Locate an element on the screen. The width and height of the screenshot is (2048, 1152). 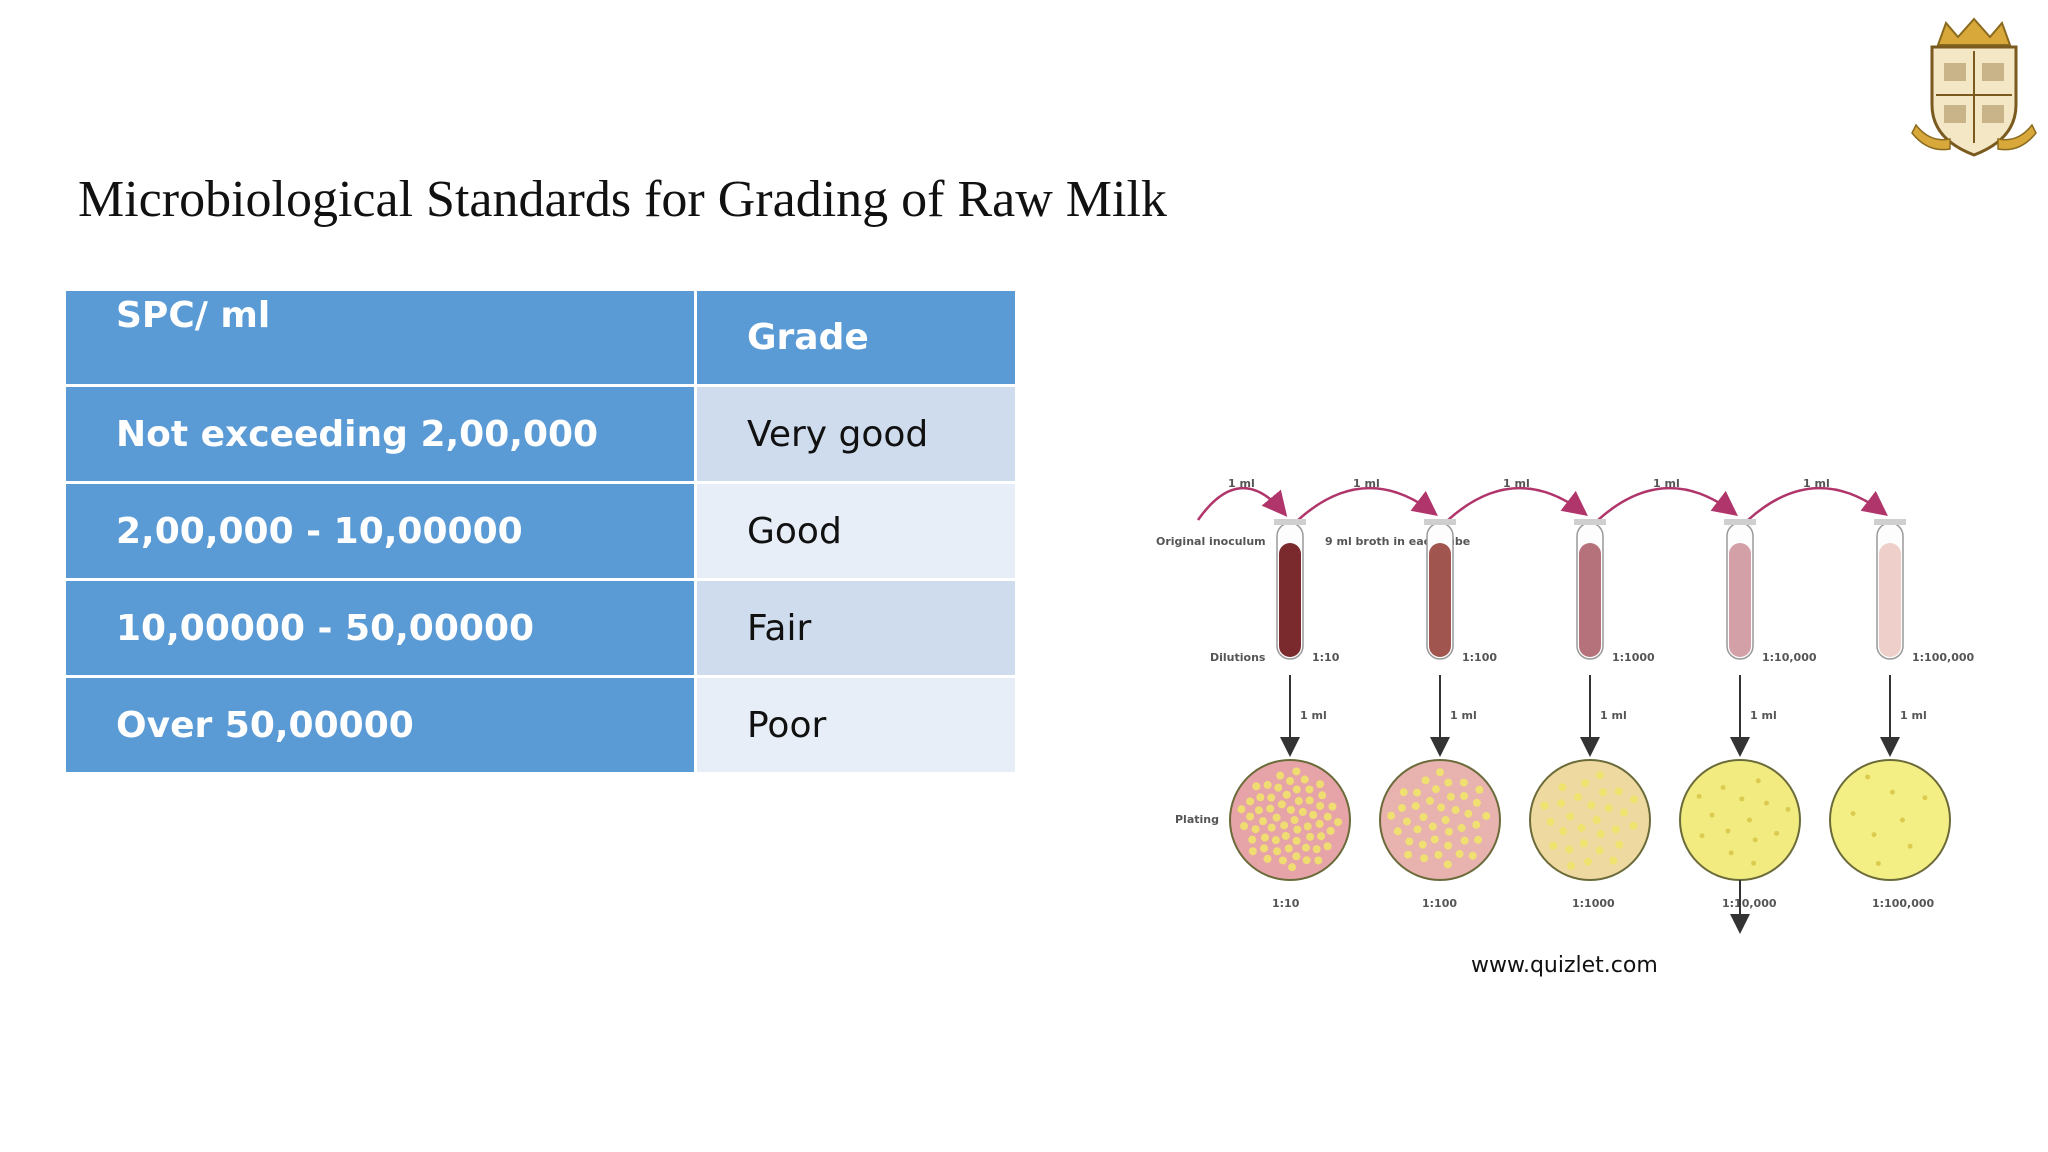
spc-cell: 10,00000 - 50,00000 is located at coordinates (380, 628).